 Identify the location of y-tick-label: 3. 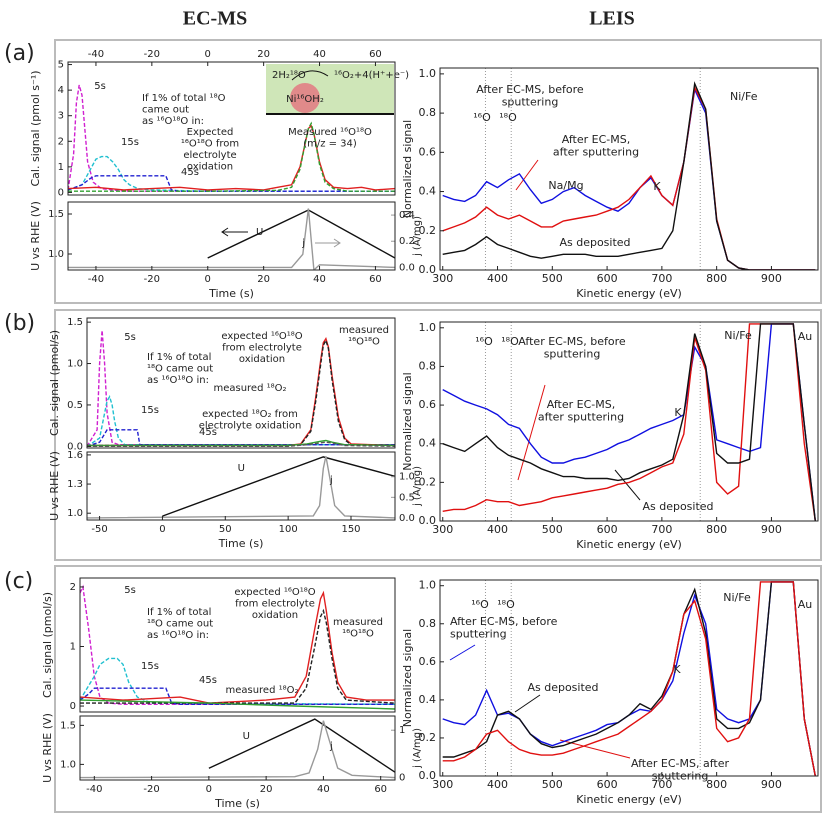
(61, 116).